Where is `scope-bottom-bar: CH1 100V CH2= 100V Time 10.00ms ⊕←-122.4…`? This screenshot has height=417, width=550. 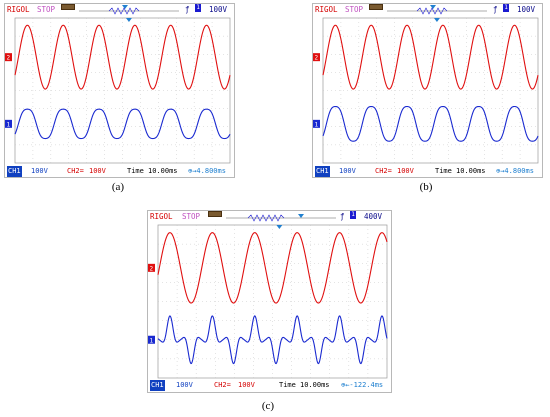 scope-bottom-bar: CH1 100V CH2= 100V Time 10.00ms ⊕←-122.4… is located at coordinates (269, 385).